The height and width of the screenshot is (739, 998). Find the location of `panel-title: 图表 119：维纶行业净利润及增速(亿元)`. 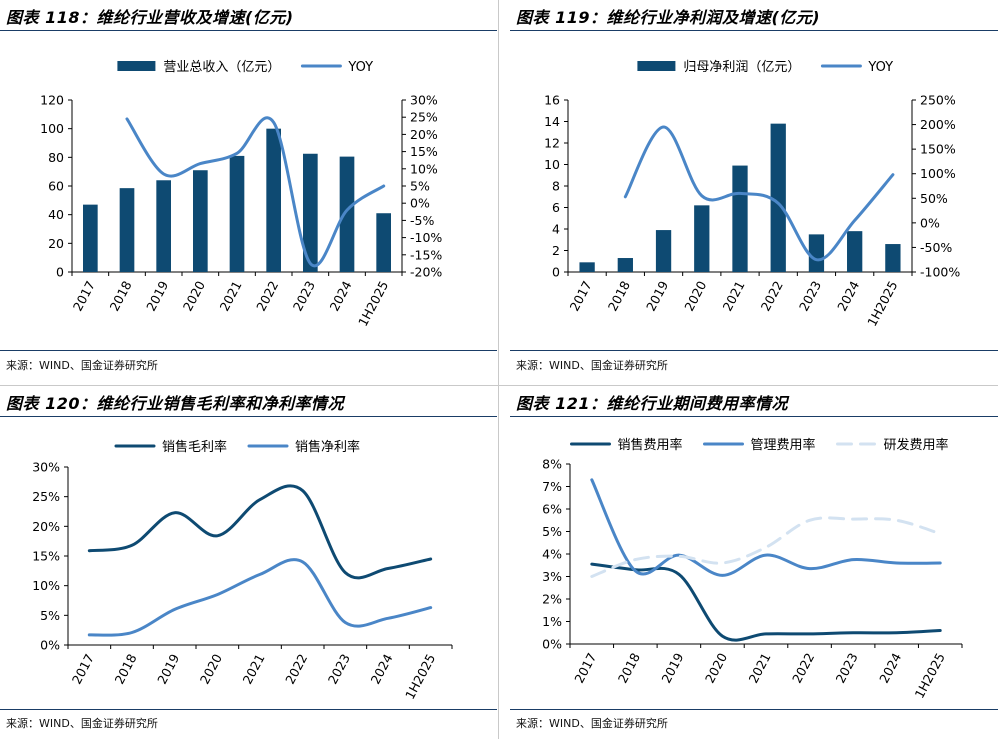

panel-title: 图表 119：维纶行业净利润及增速(亿元) is located at coordinates (668, 17).